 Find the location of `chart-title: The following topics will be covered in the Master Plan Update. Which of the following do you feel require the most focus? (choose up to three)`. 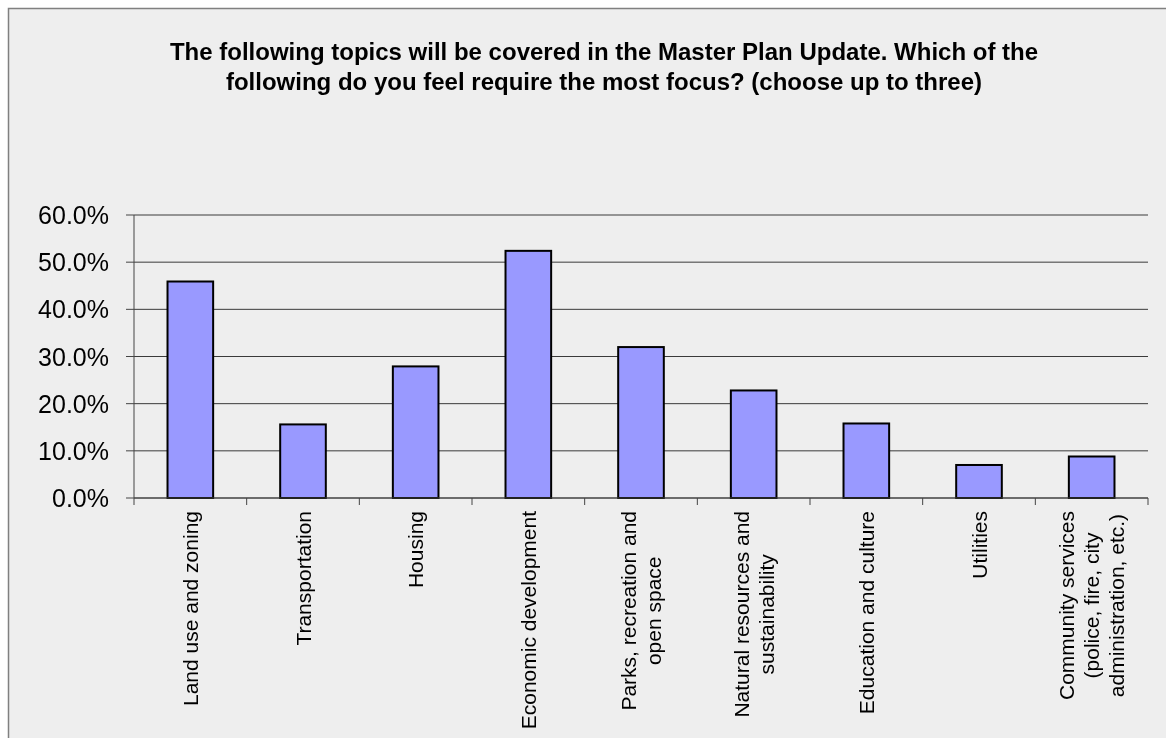

chart-title: The following topics will be covered in the Master Plan Update. Which of the following do you feel require the most focus? (choose up to three) is located at coordinates (604, 66).